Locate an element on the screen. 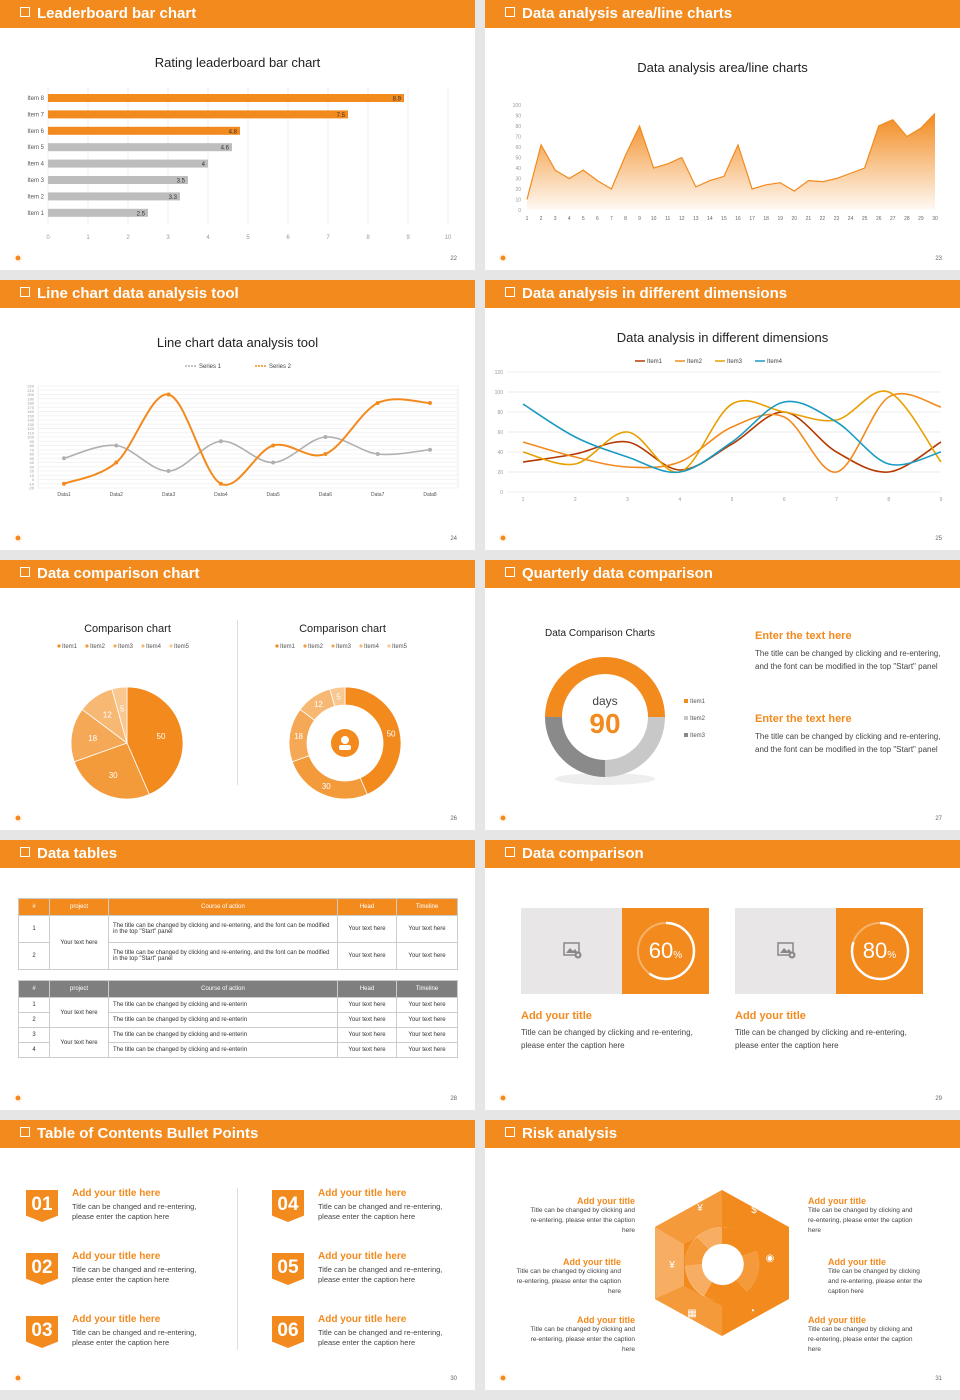 The width and height of the screenshot is (960, 1400). legend-label: Item4 is located at coordinates (154, 647).